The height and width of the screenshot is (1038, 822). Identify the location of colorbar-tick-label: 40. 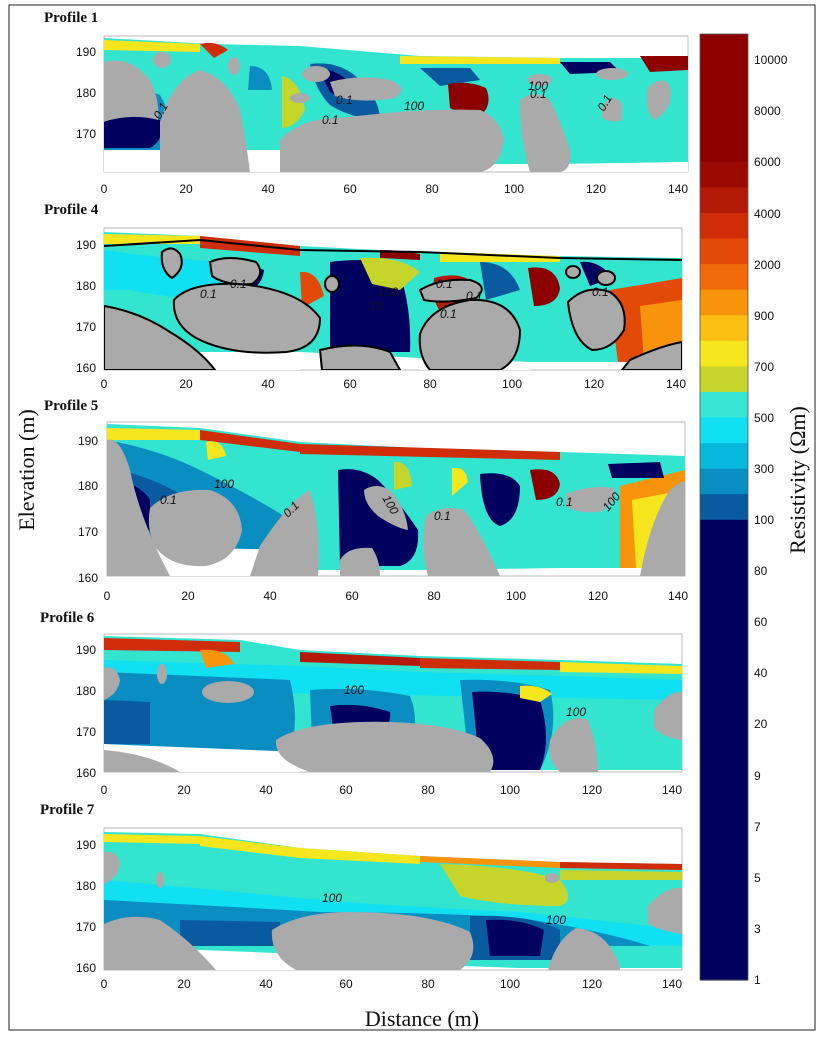
(761, 673).